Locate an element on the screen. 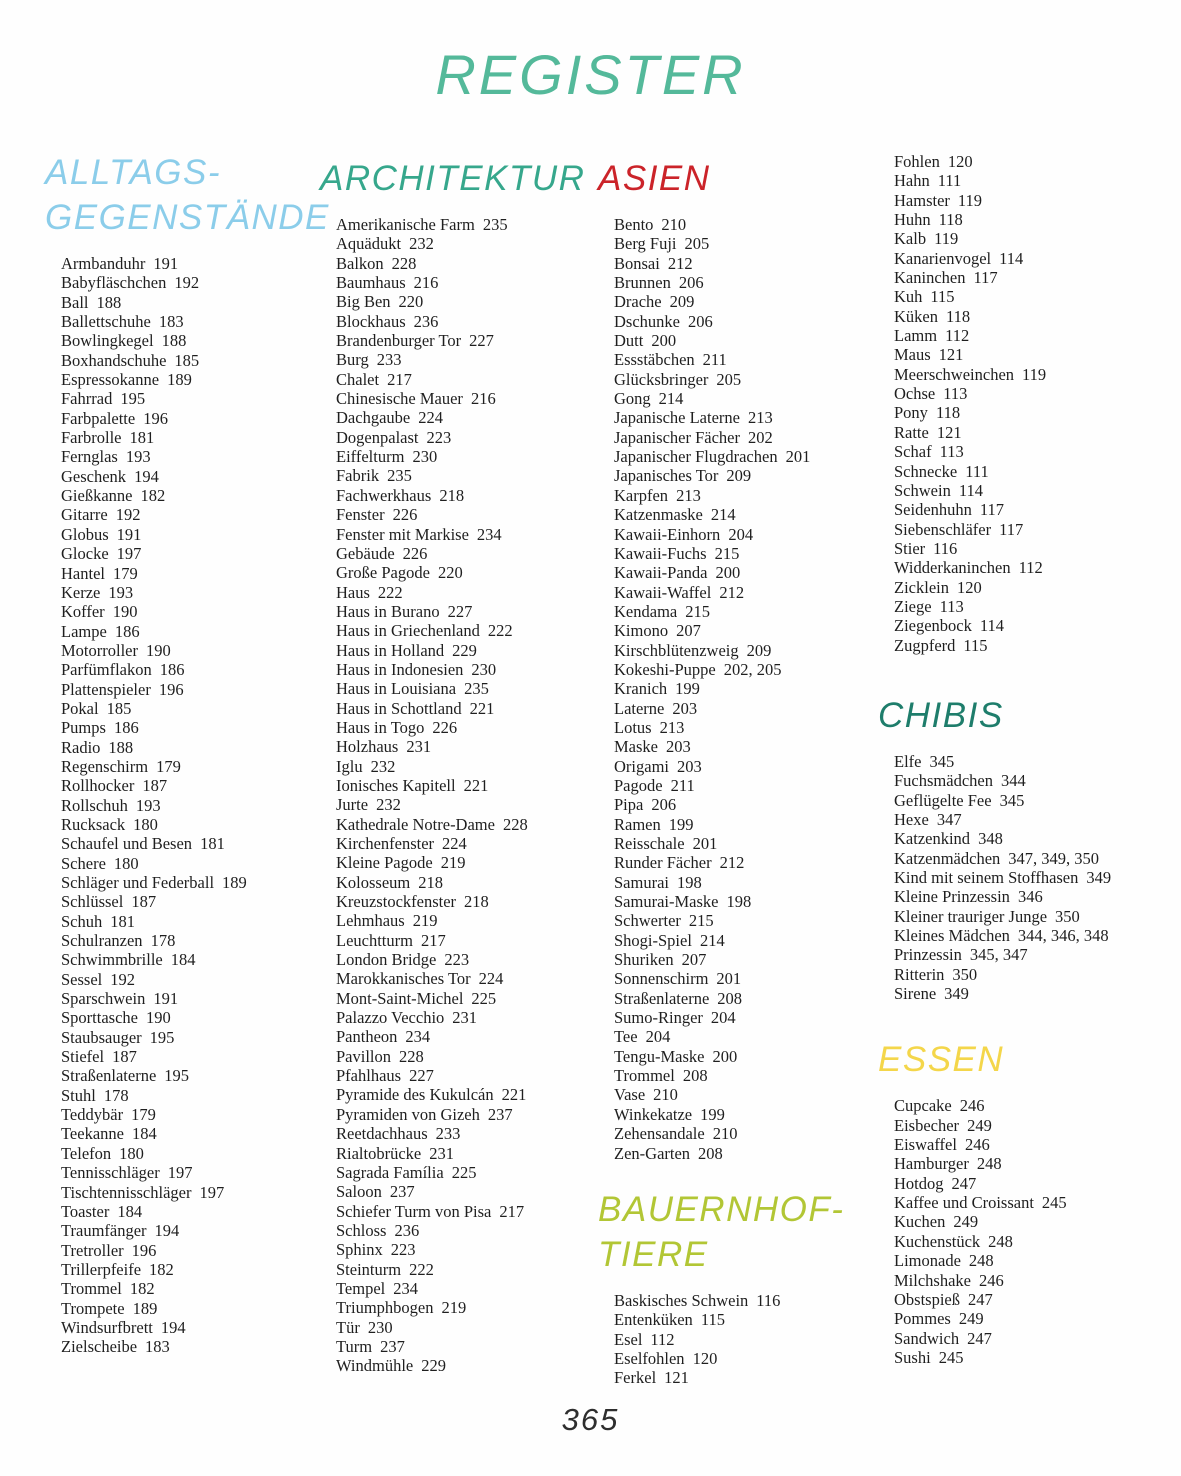 The width and height of the screenshot is (1181, 1476). index-entry: Pommes 249 is located at coordinates (1037, 1318).